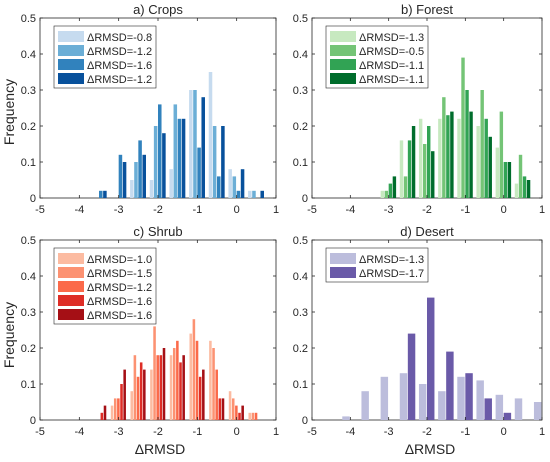  I want to click on legend-entry-label: ΔRMSD=-0.8, so click(119, 38).